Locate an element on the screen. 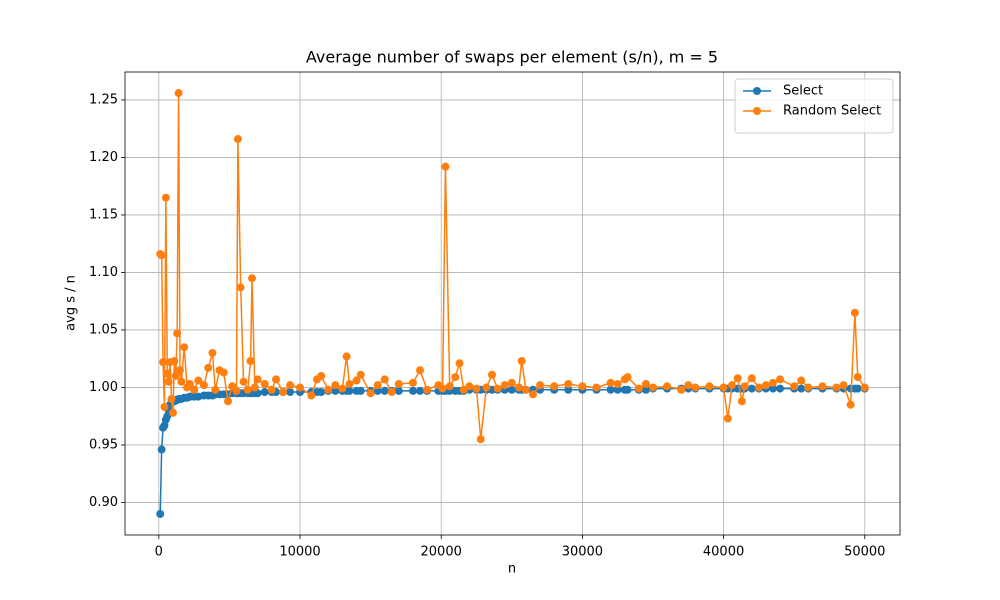 Image resolution: width=1000 pixels, height=600 pixels. legend-label: Random Select is located at coordinates (832, 111).